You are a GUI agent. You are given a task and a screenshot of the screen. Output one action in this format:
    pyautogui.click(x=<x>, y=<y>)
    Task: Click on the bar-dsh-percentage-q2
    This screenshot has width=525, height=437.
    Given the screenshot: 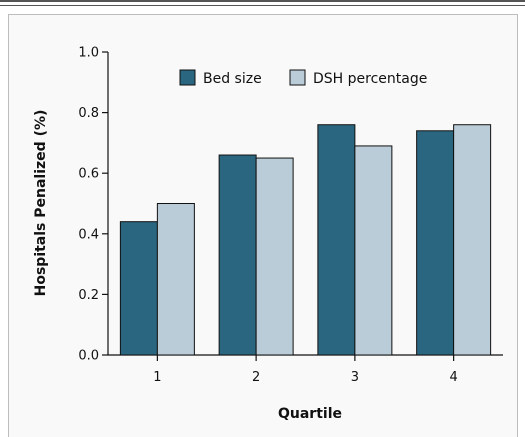 What is the action you would take?
    pyautogui.click(x=274, y=256)
    